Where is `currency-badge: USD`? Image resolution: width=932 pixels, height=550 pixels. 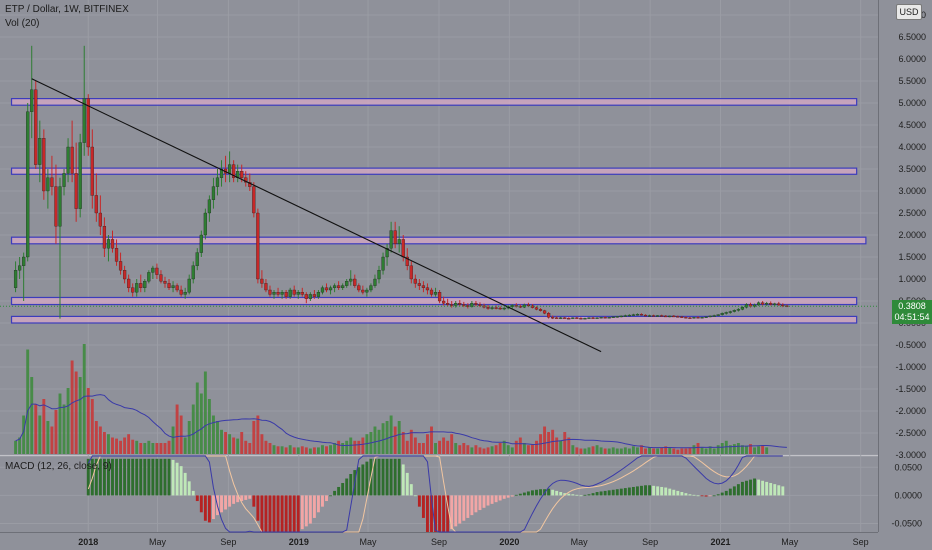 currency-badge: USD is located at coordinates (909, 12).